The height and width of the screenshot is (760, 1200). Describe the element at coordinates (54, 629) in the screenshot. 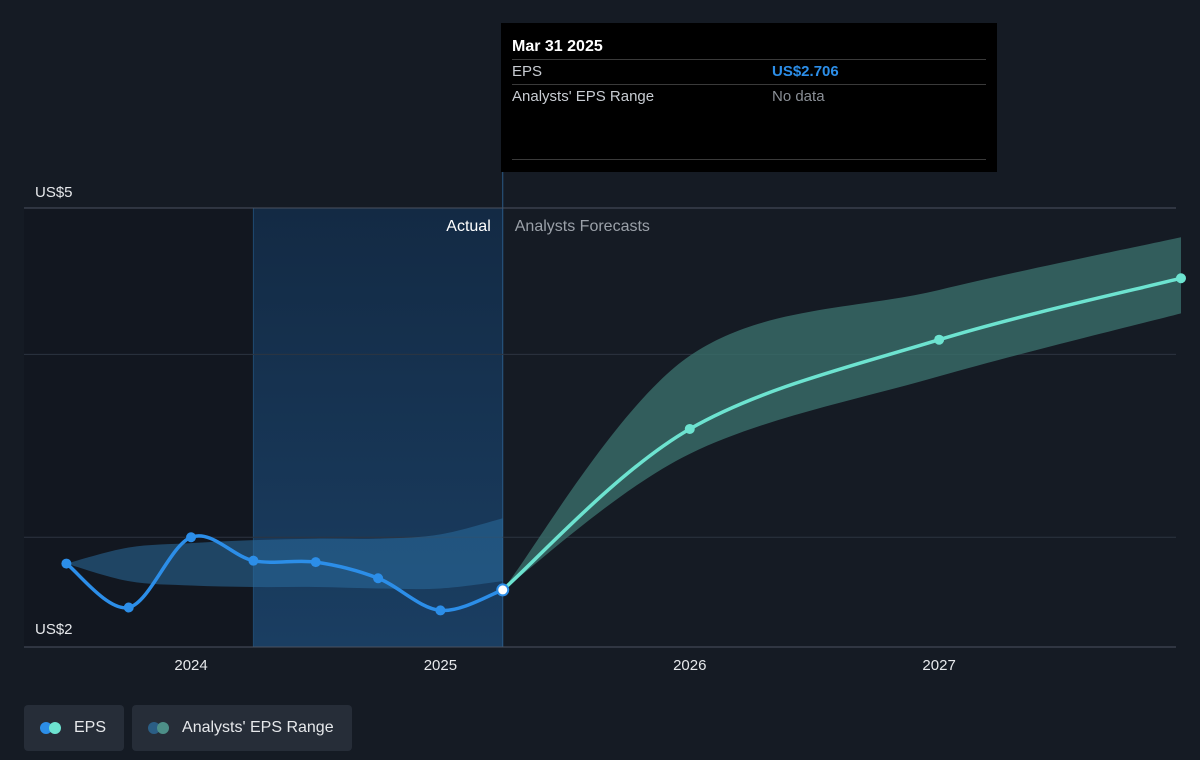

I see `y-tick-label: US$2` at that location.